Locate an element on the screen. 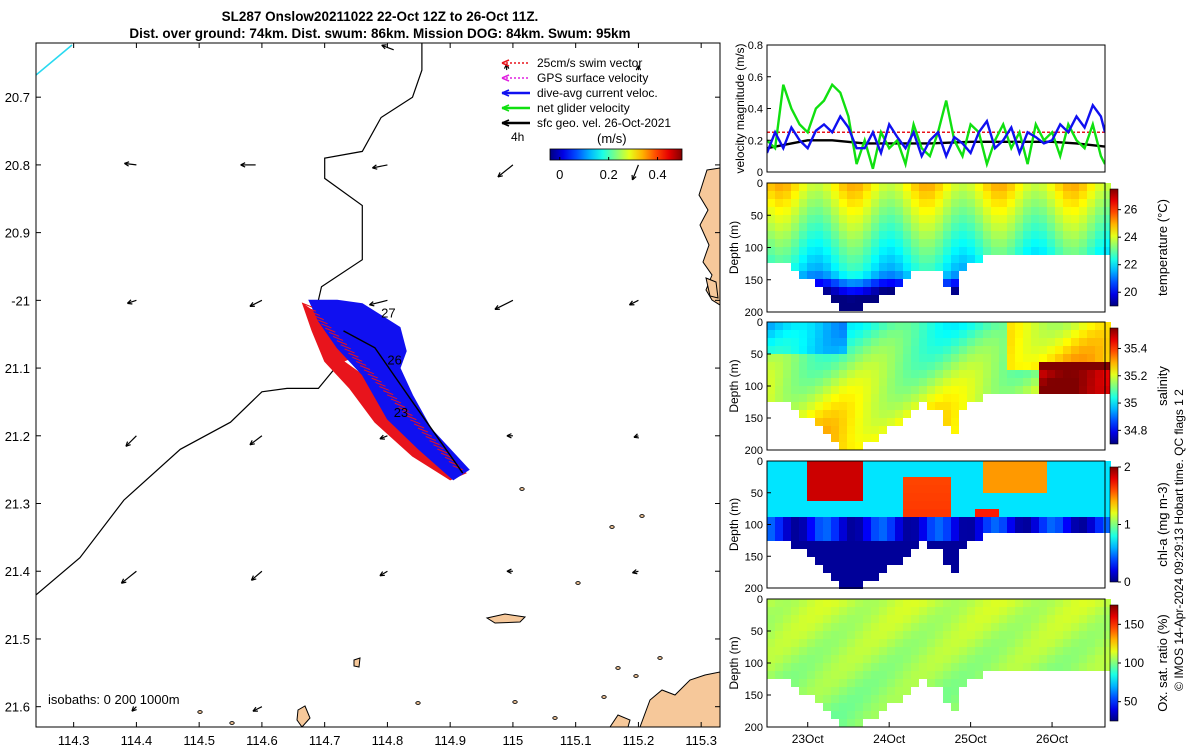  arrow-head is located at coordinates (631, 303).